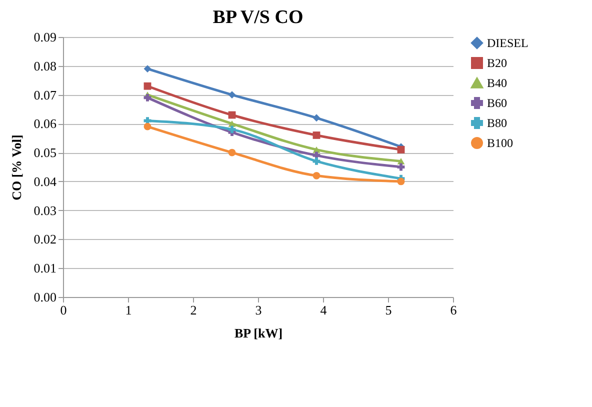 Image resolution: width=592 pixels, height=407 pixels. I want to click on y-tick-label: 0.01, so click(45, 268).